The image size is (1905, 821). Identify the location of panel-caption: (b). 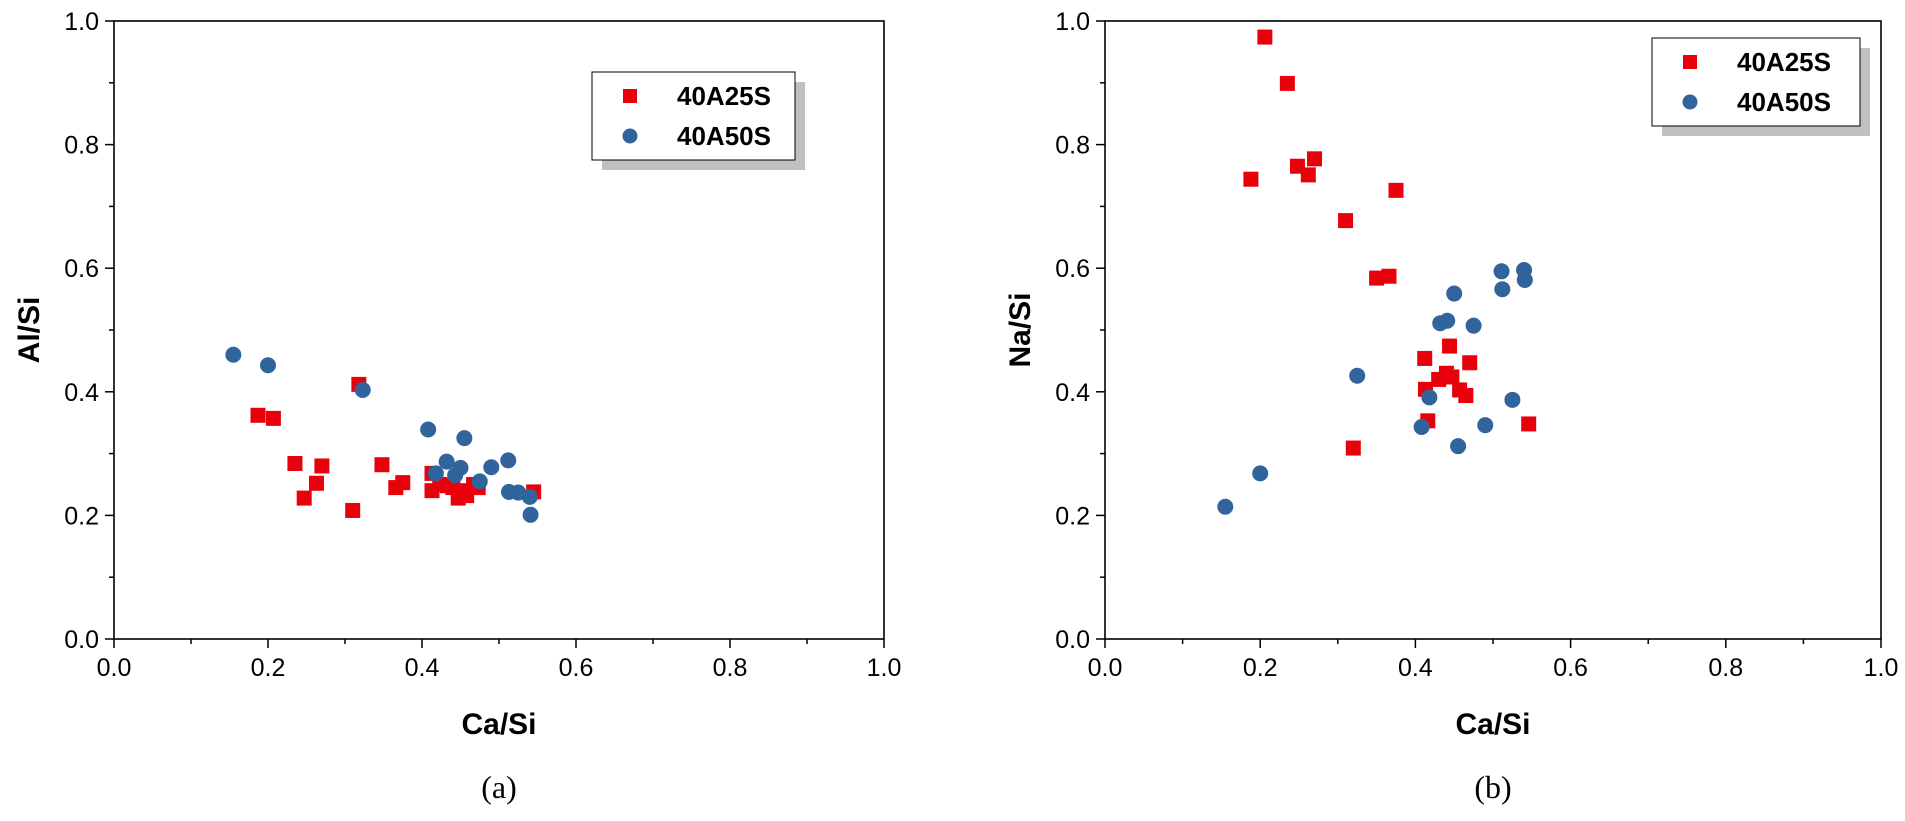
(1492, 787).